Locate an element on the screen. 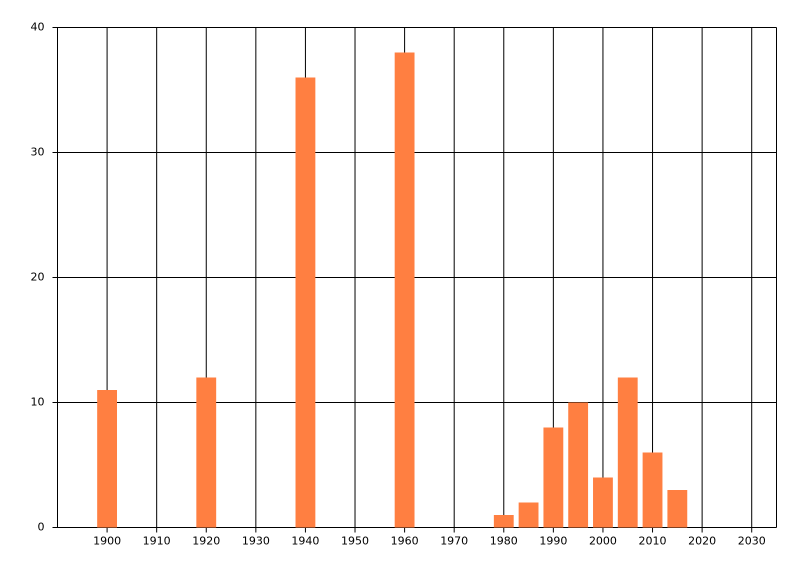  y-tick-label: 40 is located at coordinates (38, 27).